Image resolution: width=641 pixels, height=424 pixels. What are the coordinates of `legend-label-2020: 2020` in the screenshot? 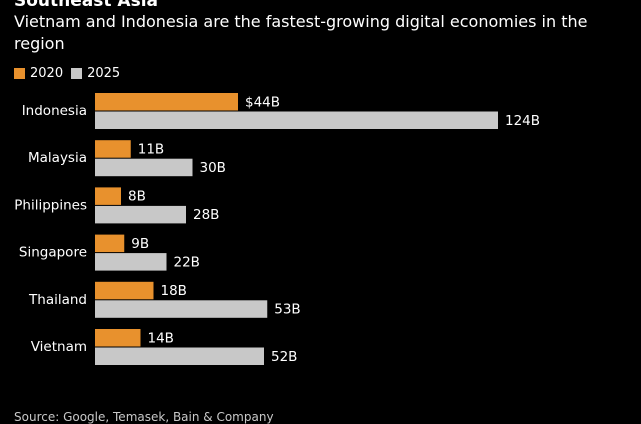 It's located at (47, 73).